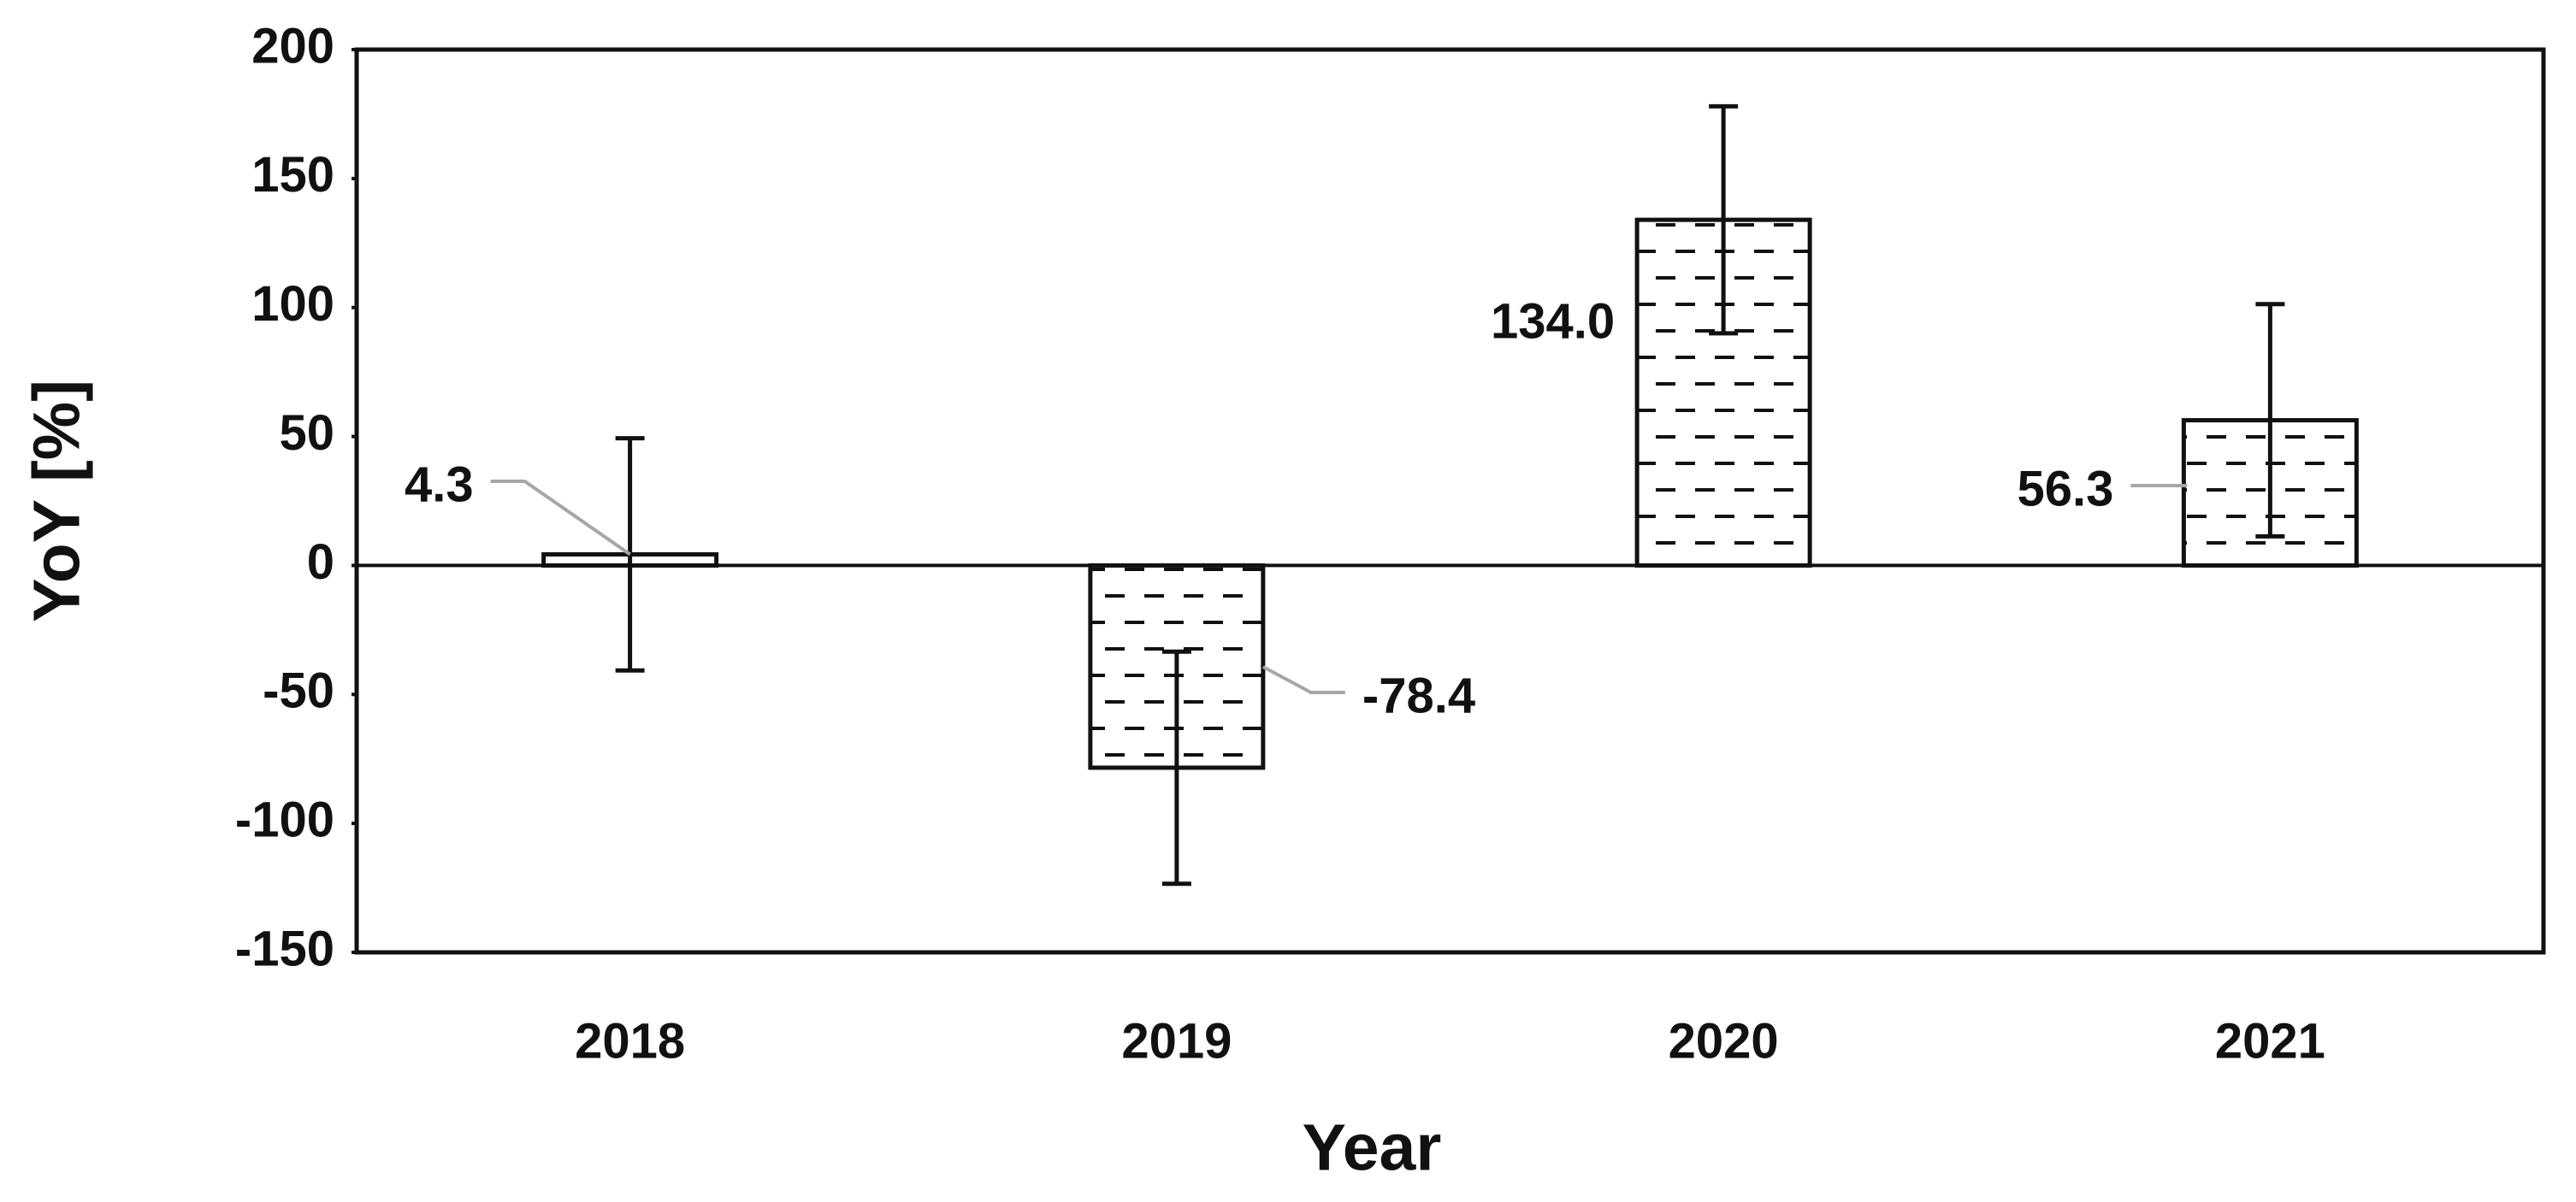 This screenshot has height=1202, width=2576. What do you see at coordinates (1418, 695) in the screenshot?
I see `data-label: -78.4` at bounding box center [1418, 695].